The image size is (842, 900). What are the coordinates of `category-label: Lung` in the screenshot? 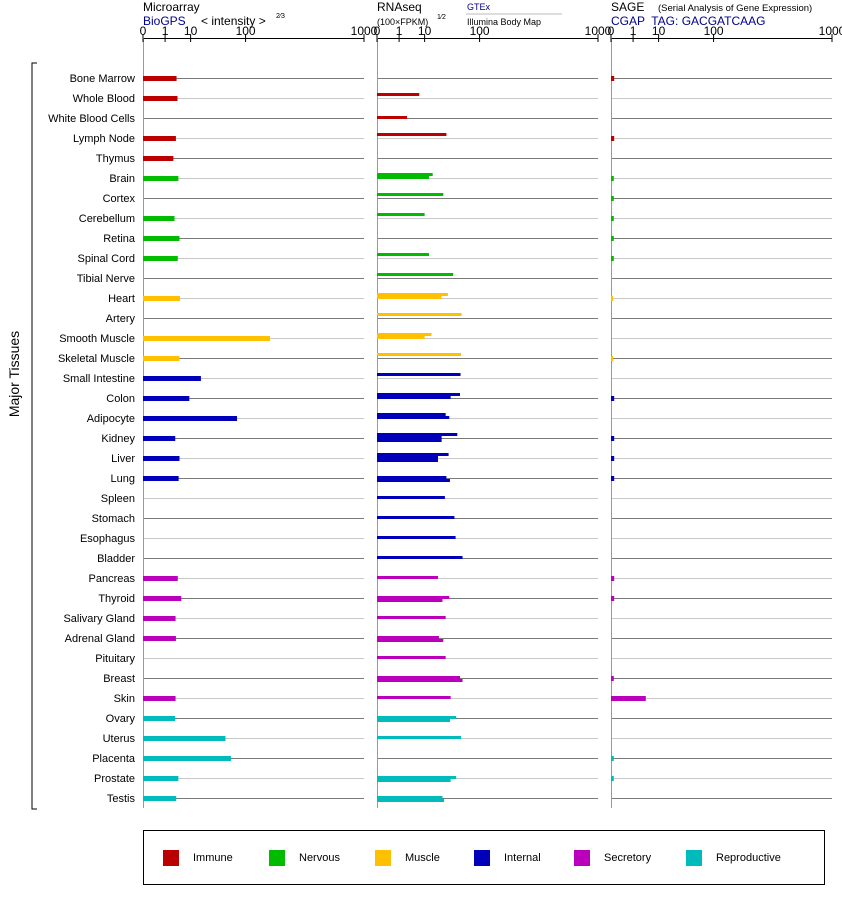 It's located at (123, 479).